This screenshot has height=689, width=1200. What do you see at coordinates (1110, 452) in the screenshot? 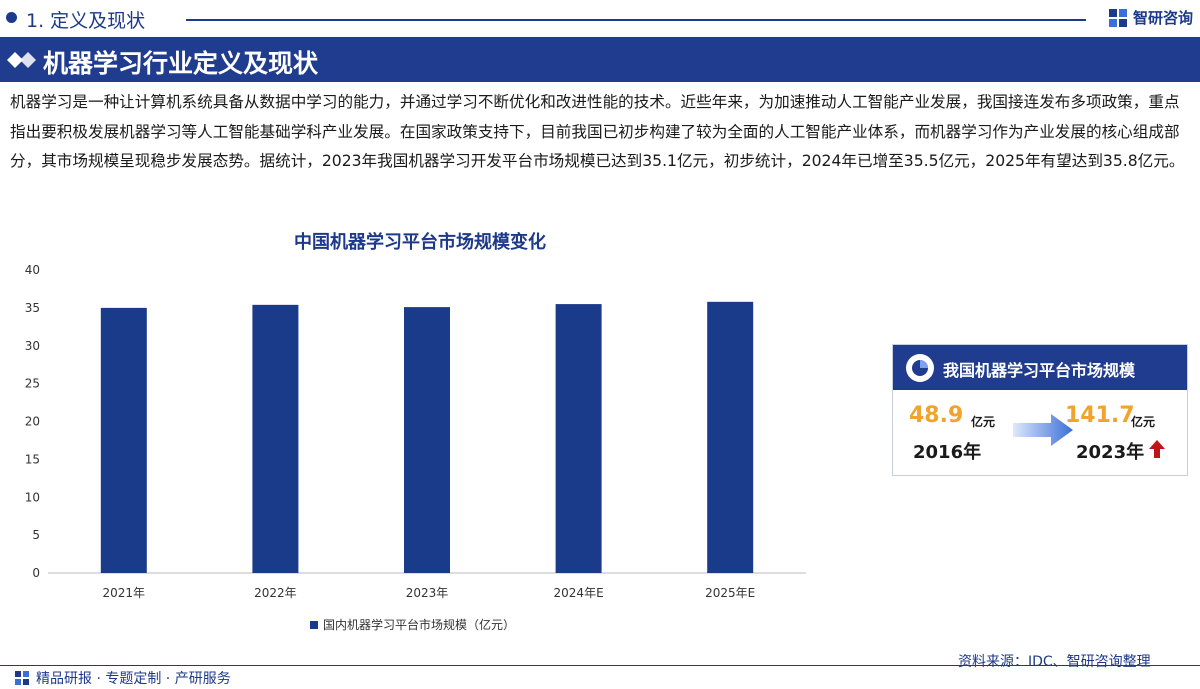
I see `kpi-to-year: 2023年` at bounding box center [1110, 452].